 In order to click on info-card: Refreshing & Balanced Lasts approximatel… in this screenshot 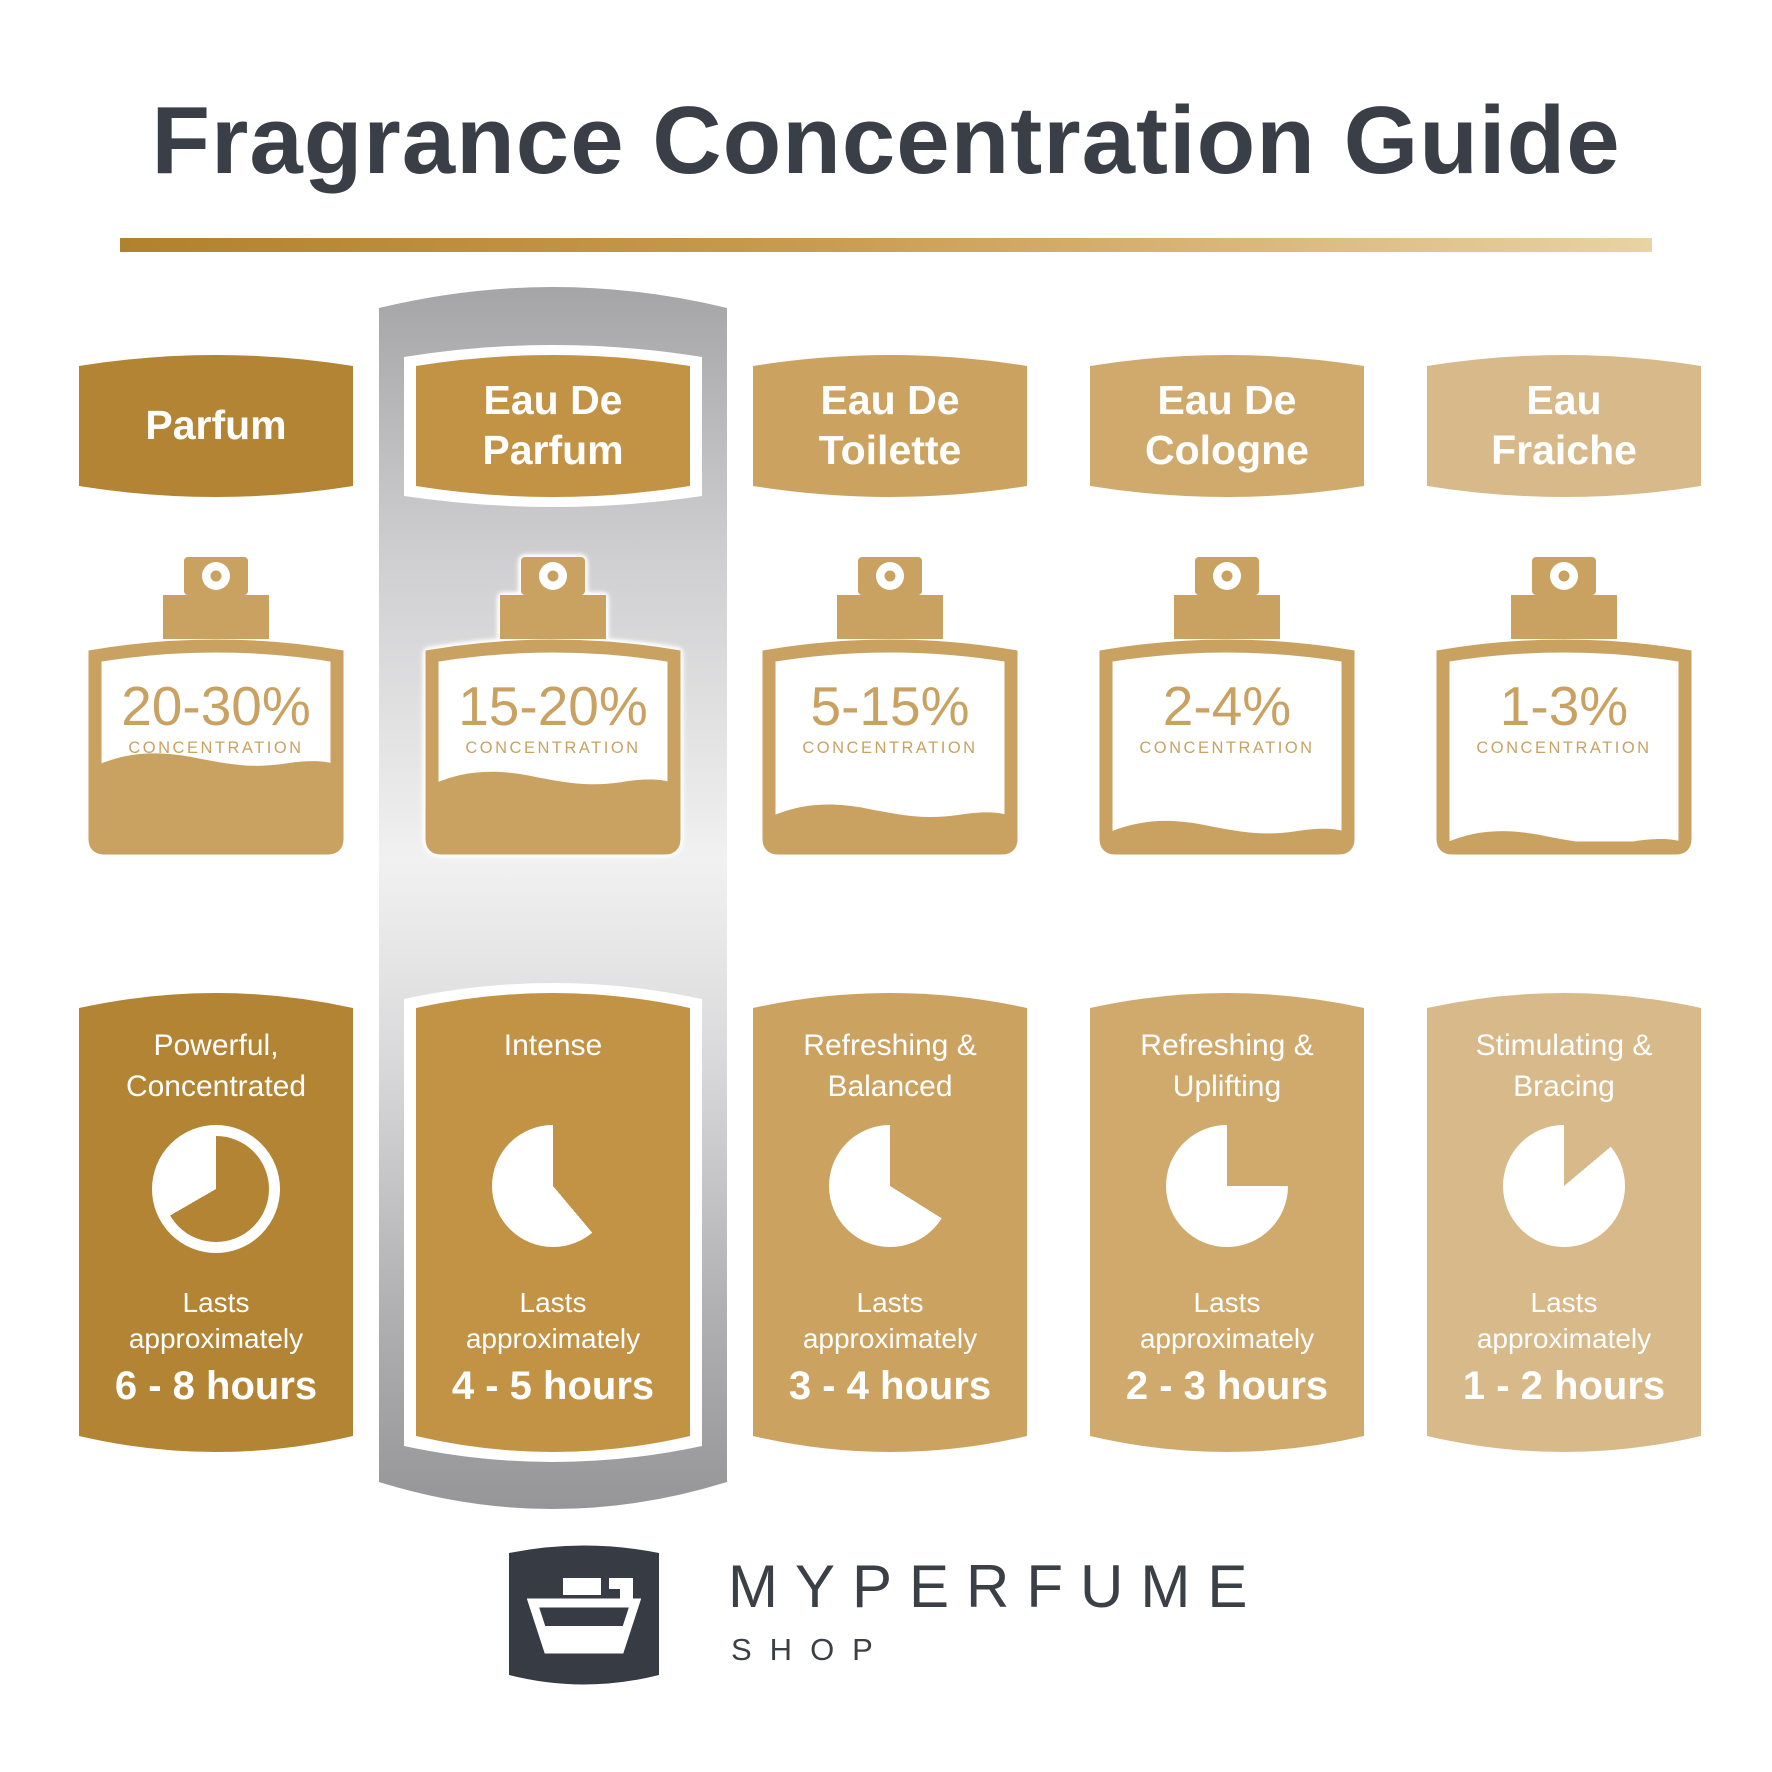, I will do `click(890, 1229)`.